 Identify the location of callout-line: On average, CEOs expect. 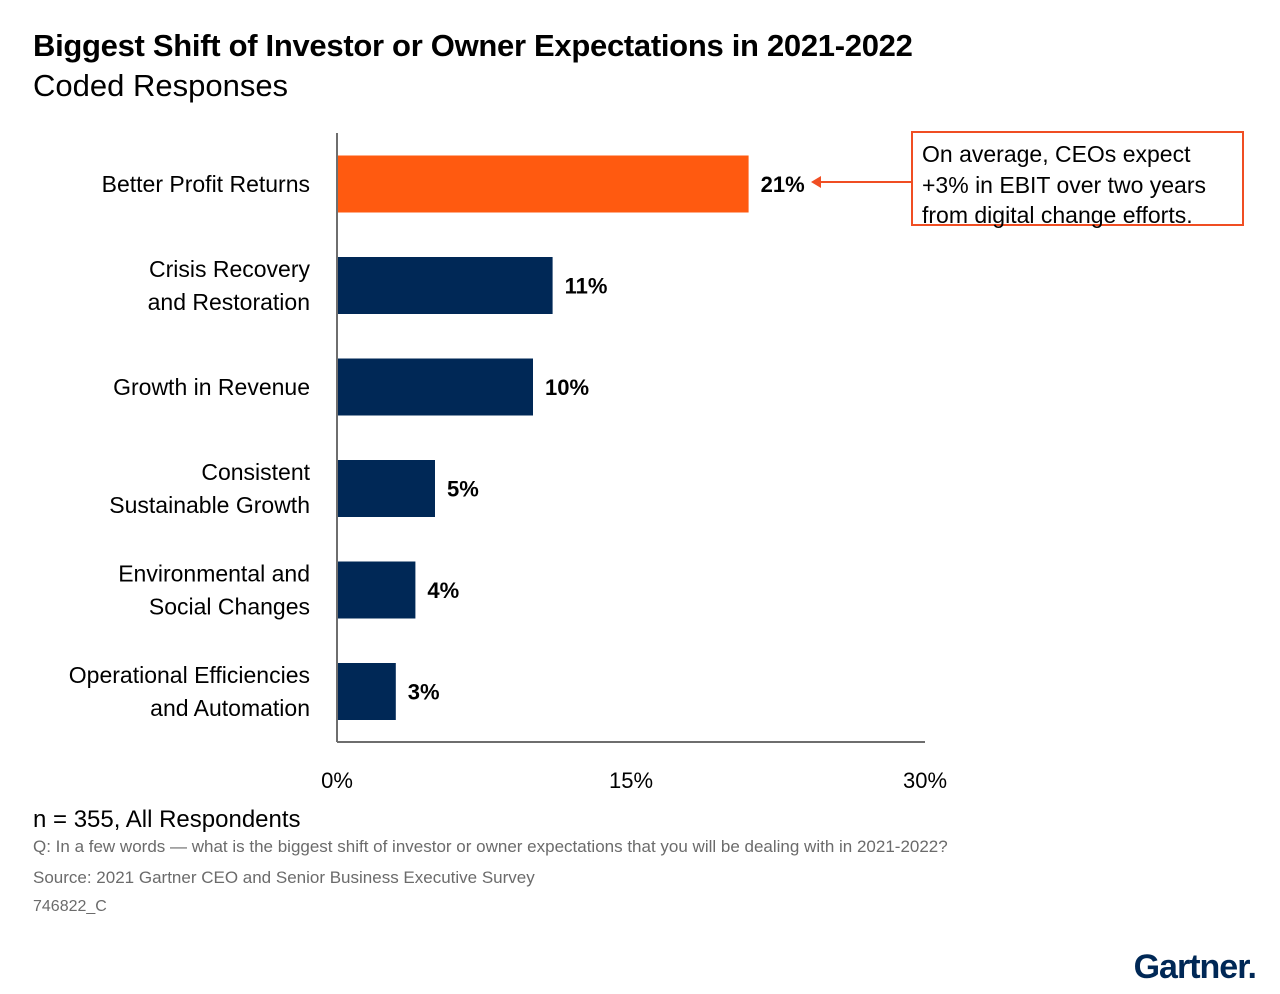
(1056, 154).